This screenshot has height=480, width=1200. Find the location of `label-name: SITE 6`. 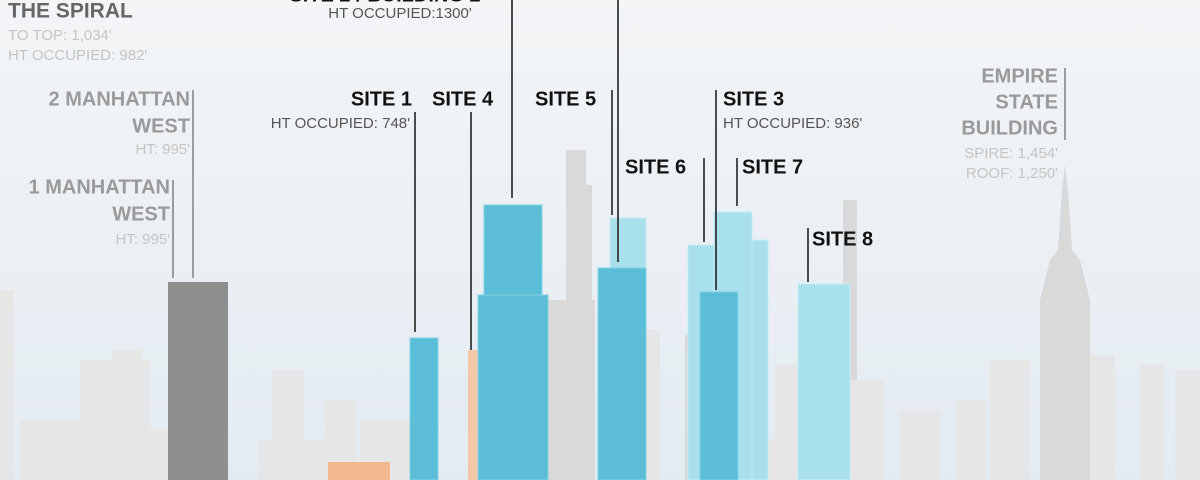

label-name: SITE 6 is located at coordinates (655, 167).